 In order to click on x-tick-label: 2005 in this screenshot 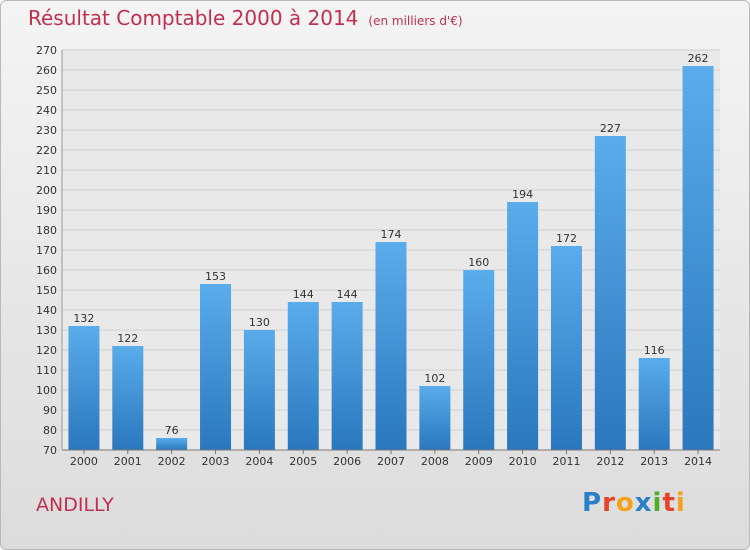, I will do `click(303, 461)`.